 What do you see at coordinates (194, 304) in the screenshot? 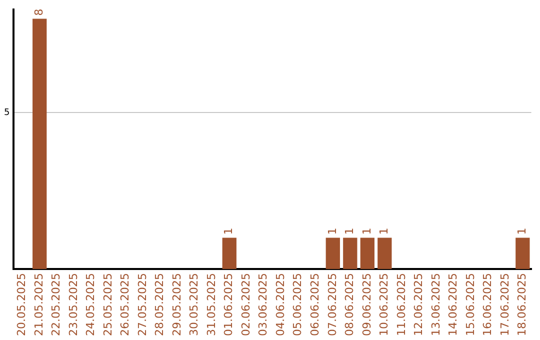
I see `x-tick-label: 30.05.2025` at bounding box center [194, 304].